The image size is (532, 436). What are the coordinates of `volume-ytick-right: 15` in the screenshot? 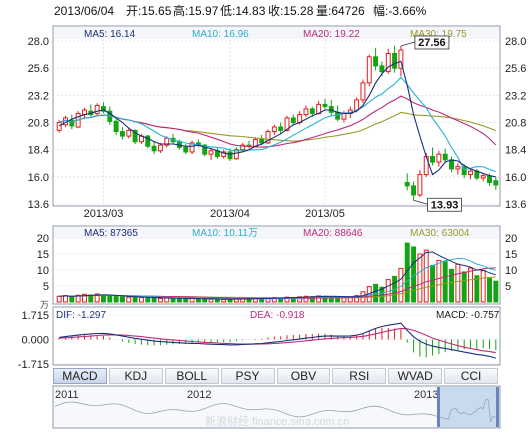 It's located at (511, 255).